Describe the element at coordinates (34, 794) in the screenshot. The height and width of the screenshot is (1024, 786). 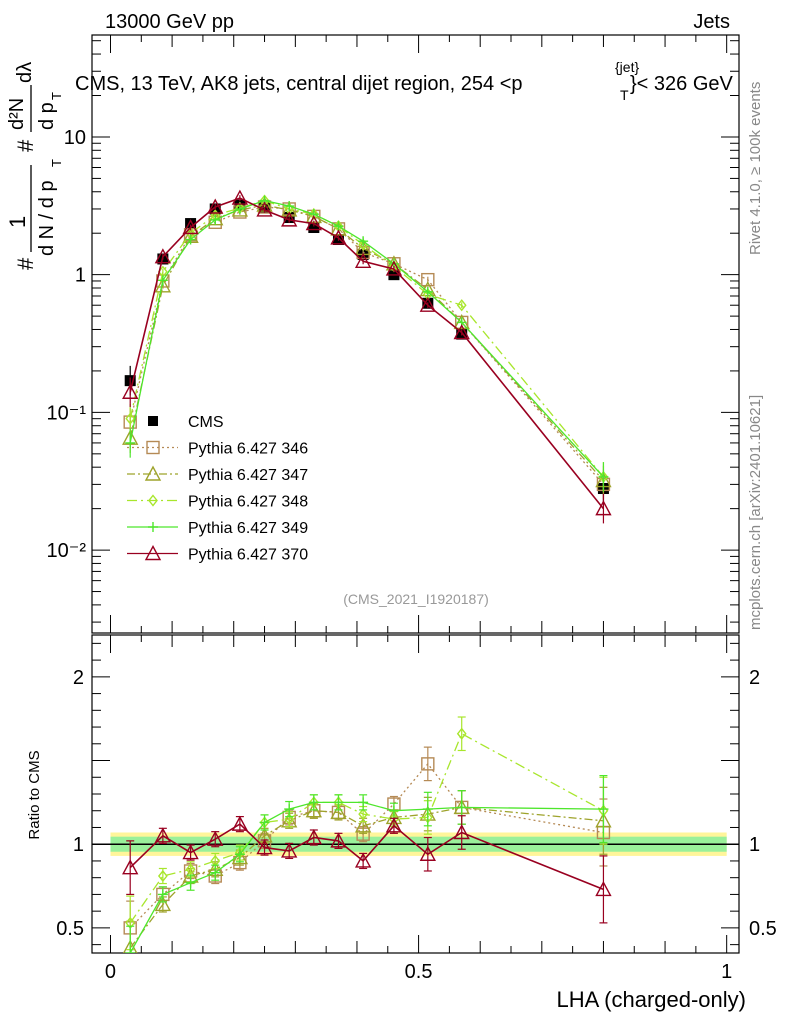
I see `ratio-y-axis-label: Ratio to CMS` at that location.